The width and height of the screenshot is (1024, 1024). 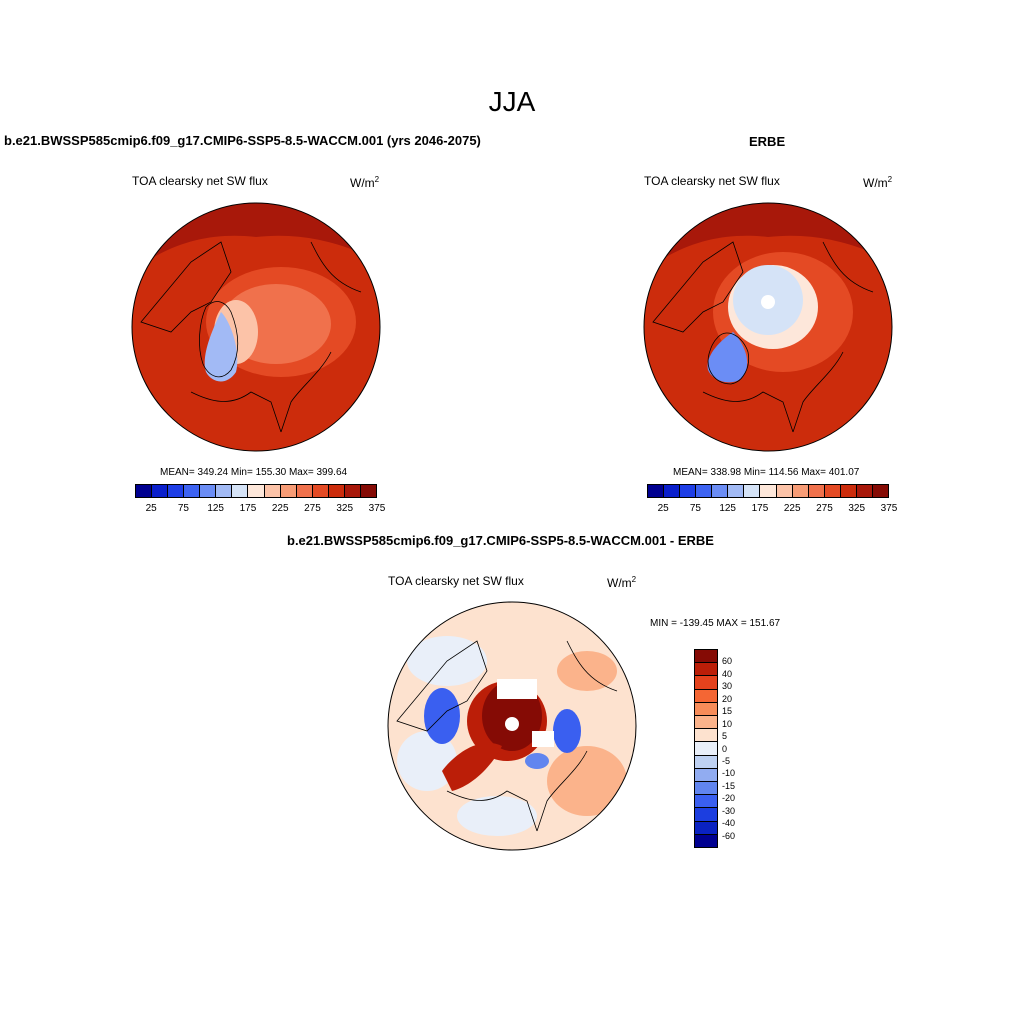 I want to click on obs-panel-title: ERBE, so click(x=767, y=141).